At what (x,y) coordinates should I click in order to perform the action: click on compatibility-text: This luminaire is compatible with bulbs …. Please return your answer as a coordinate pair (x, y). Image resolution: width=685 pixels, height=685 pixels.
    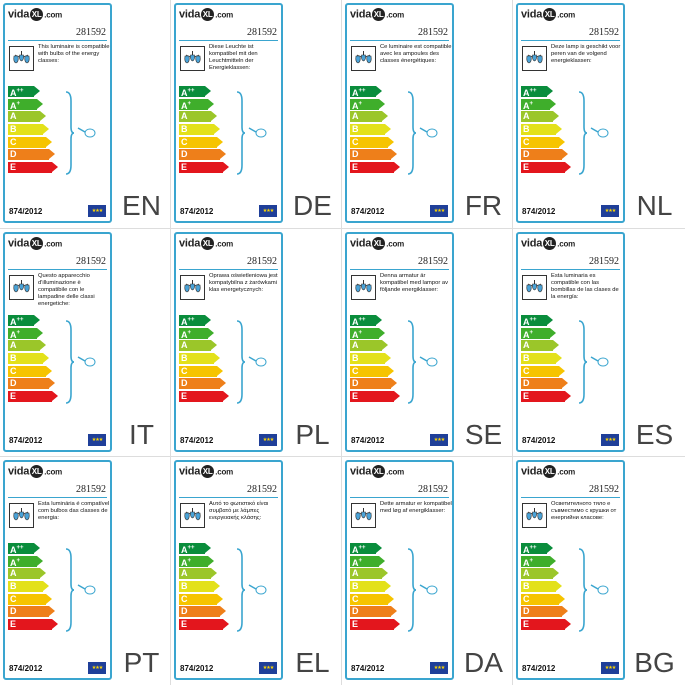
    Looking at the image, I should click on (74, 54).